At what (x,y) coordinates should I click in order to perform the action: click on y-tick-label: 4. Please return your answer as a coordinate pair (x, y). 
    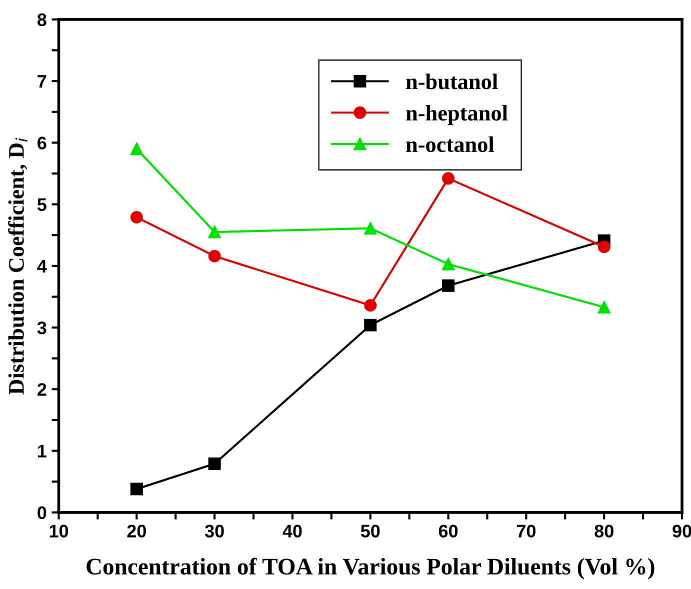
    Looking at the image, I should click on (42, 266).